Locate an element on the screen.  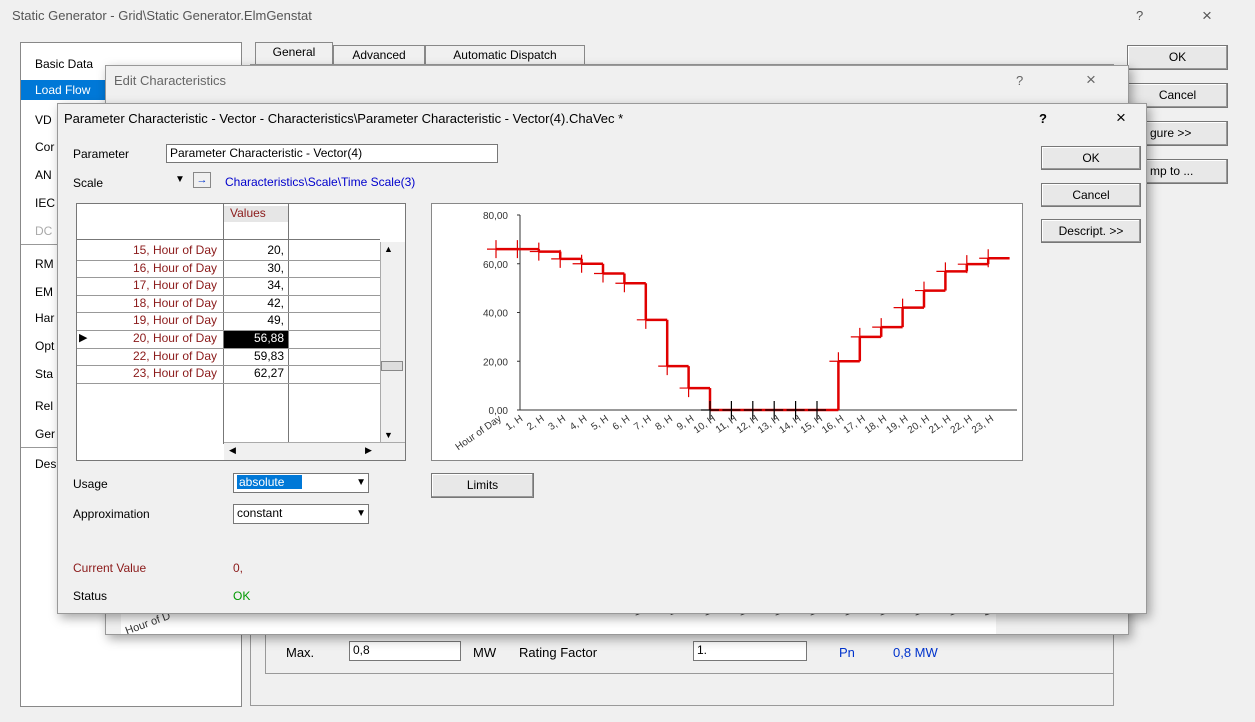
row-marker: ▶ is located at coordinates (83, 338).